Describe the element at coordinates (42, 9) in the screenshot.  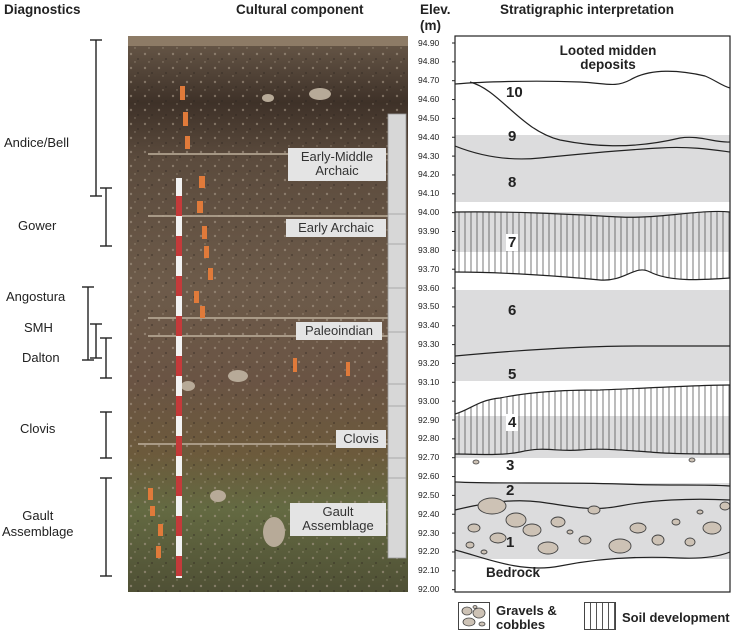
I see `diagnostics-header: Diagnostics` at that location.